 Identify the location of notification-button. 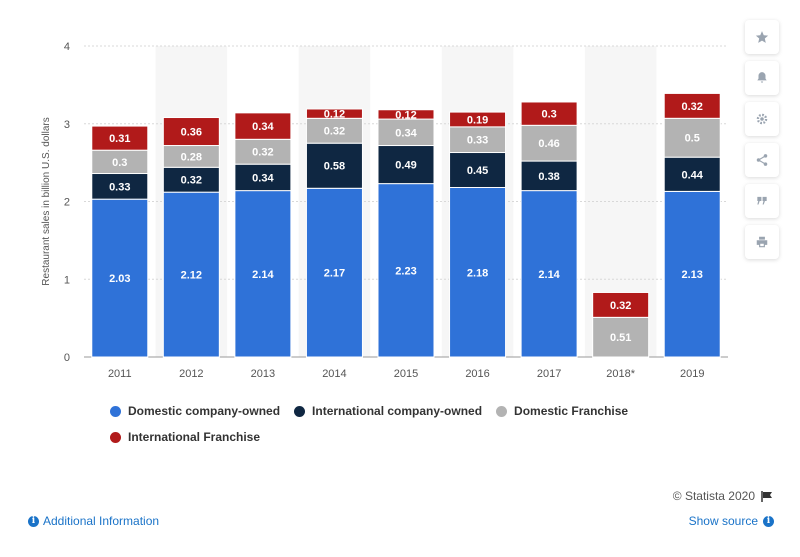
(762, 78).